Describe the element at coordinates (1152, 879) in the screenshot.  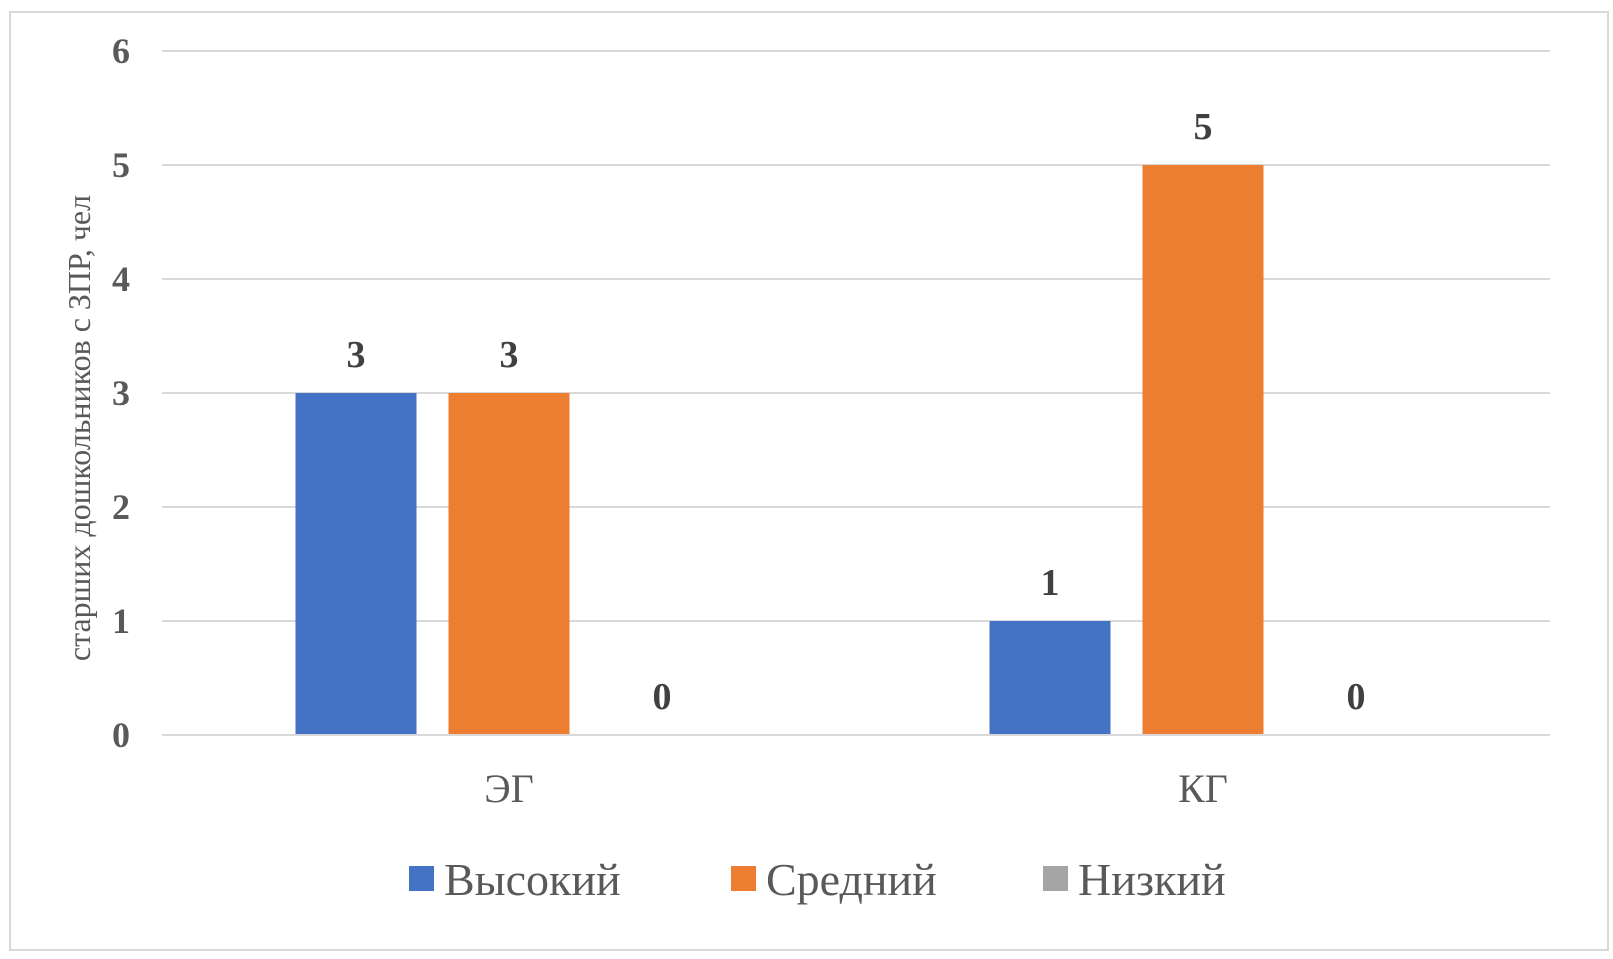
I see `legend-label-2: Низкий` at that location.